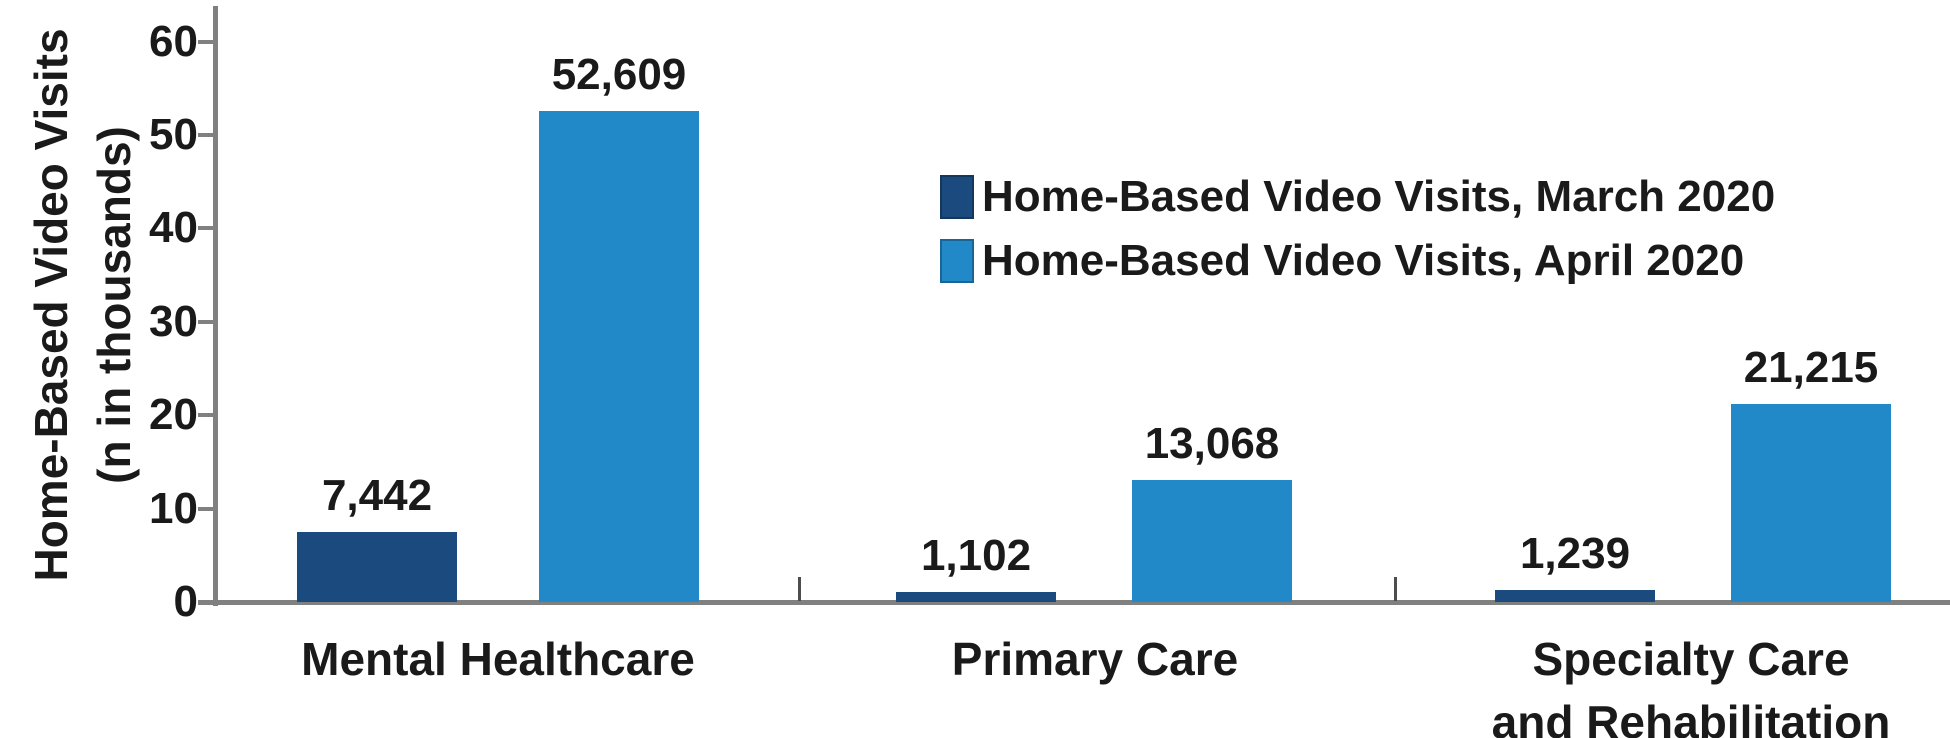 The height and width of the screenshot is (738, 1950). Describe the element at coordinates (619, 74) in the screenshot. I see `value-label-april-2020-mental-healthcare: 52,609` at that location.